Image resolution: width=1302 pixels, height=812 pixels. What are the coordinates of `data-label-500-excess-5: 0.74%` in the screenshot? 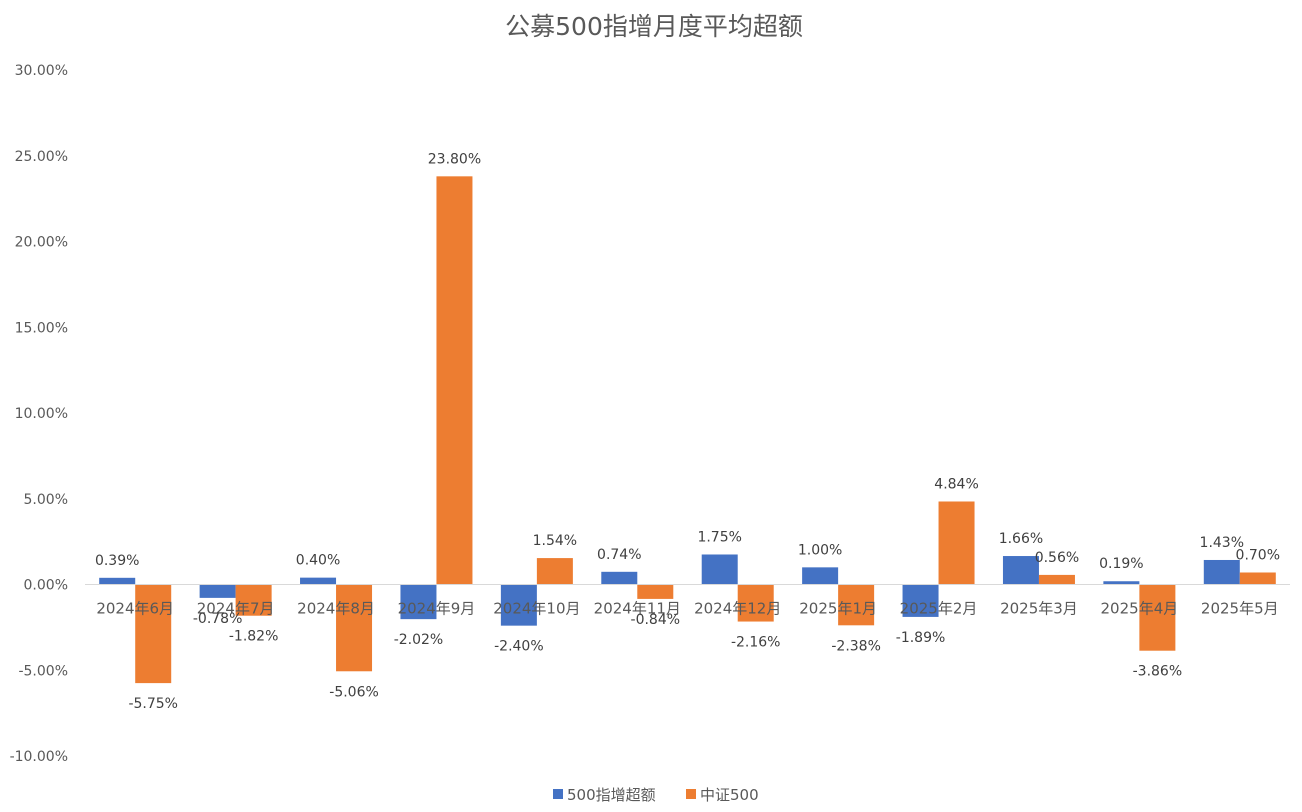 It's located at (619, 555).